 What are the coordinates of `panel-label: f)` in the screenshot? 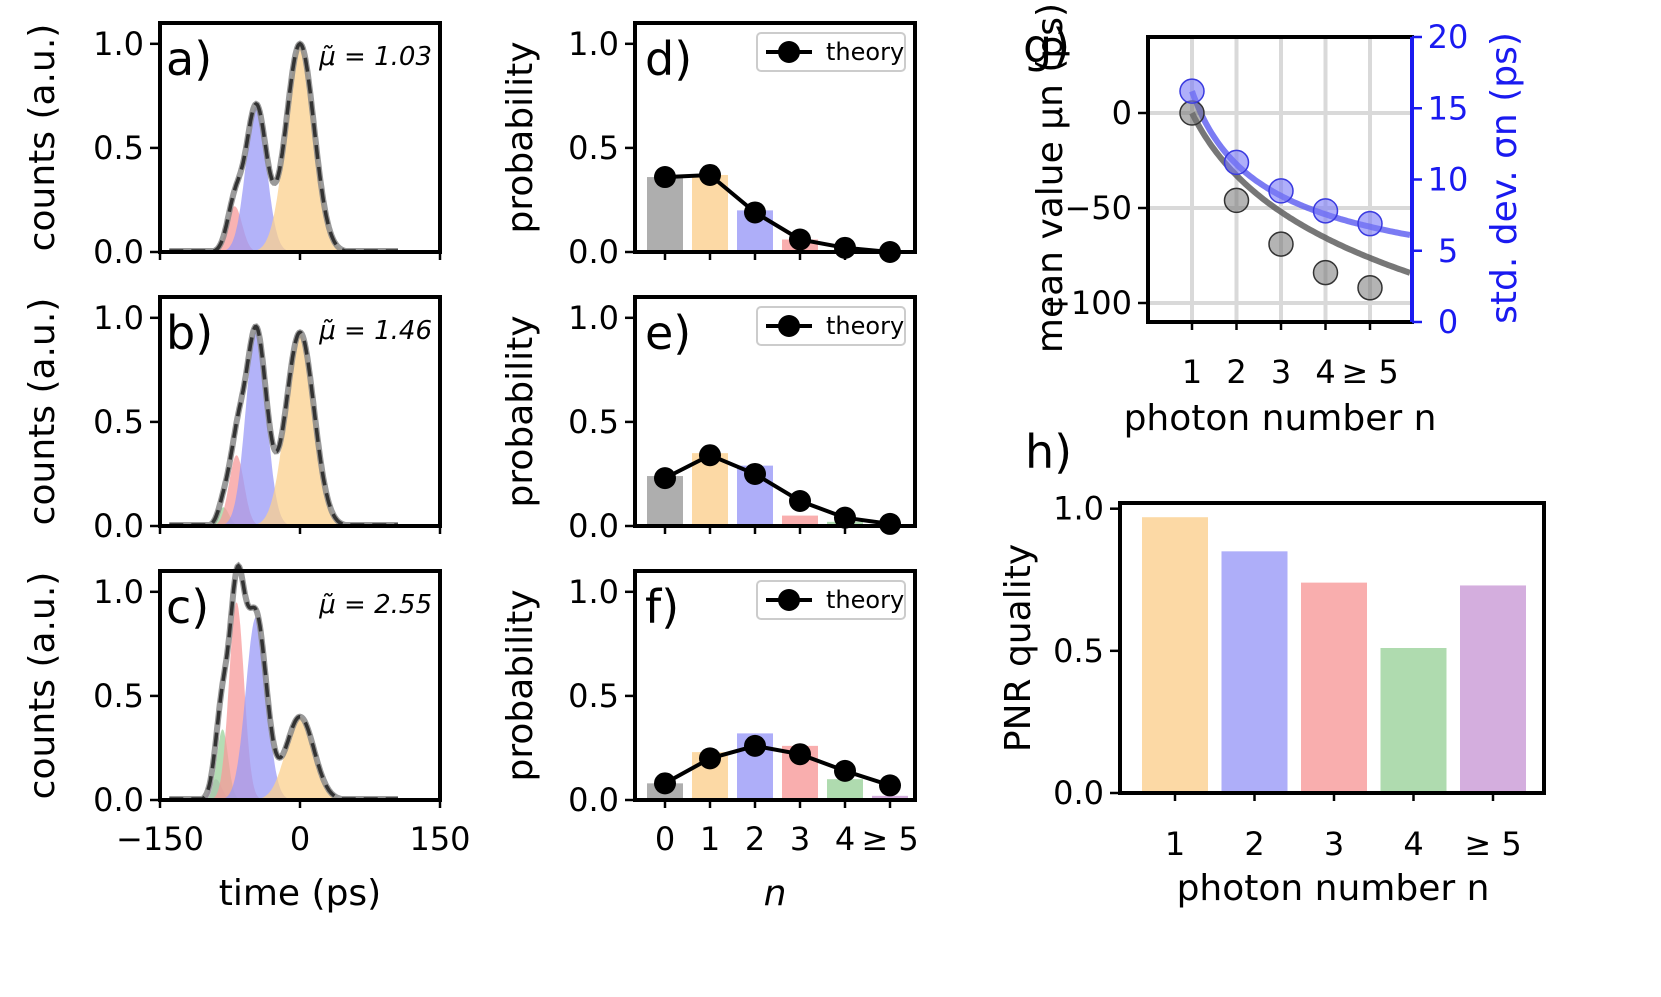 It's located at (662, 607).